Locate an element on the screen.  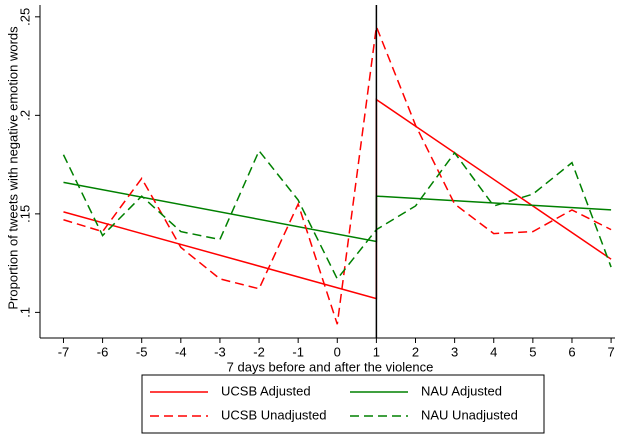
y-tick-label: .25 is located at coordinates (24, 17).